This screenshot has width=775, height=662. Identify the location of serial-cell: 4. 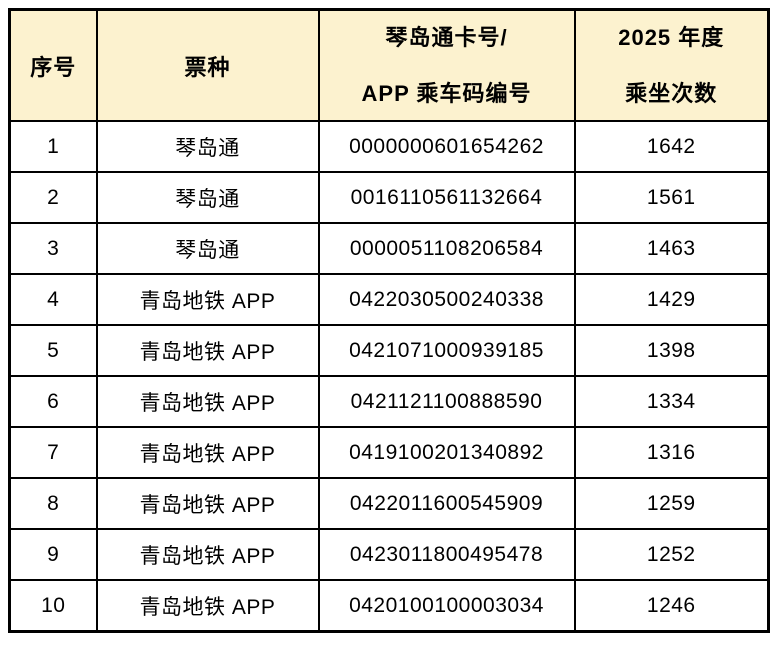
(53, 299).